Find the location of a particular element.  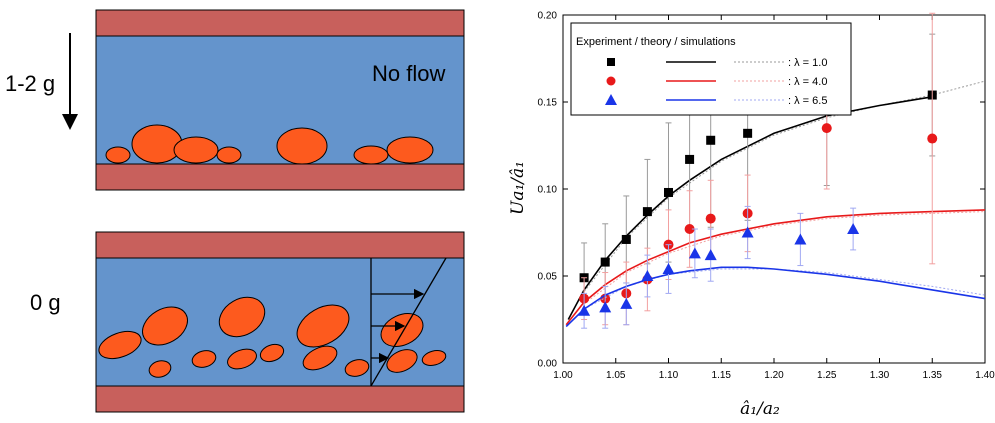

velocity-profile is located at coordinates (408, 322).